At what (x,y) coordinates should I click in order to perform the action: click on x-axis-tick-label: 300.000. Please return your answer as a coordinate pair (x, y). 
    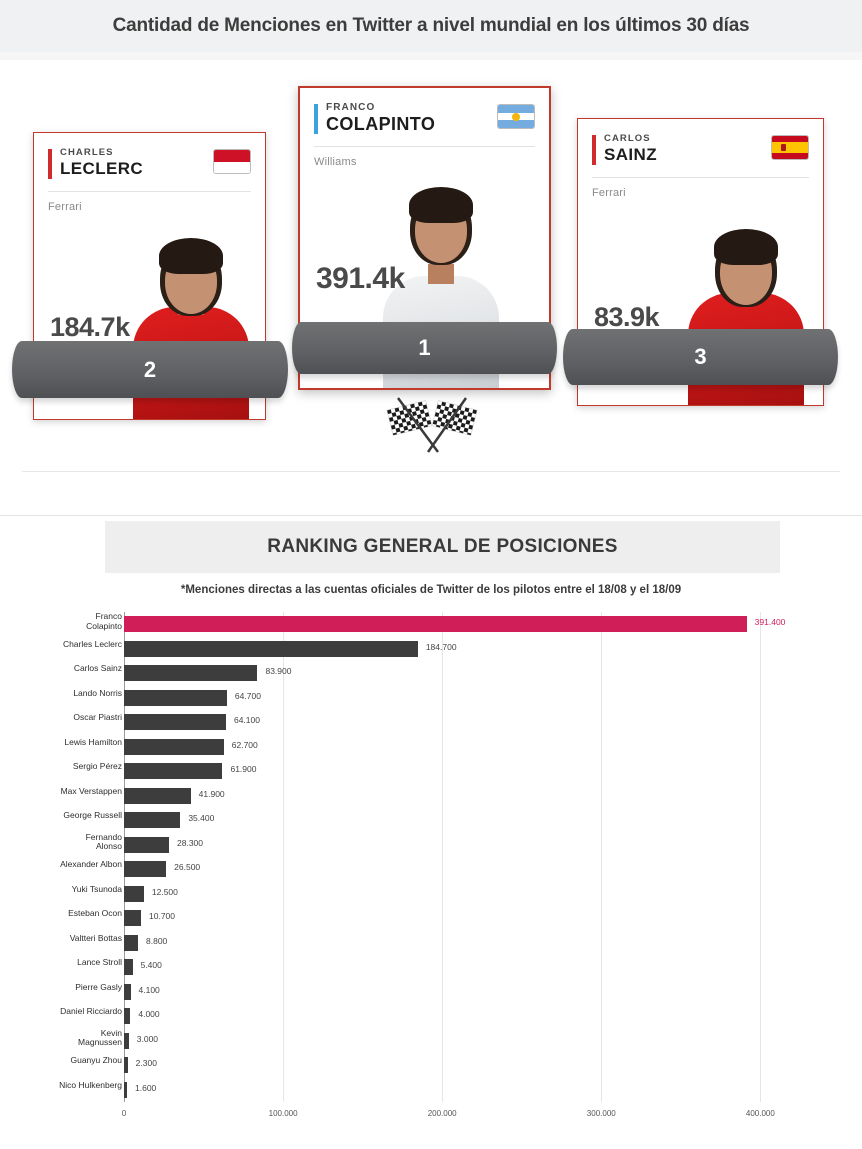
    Looking at the image, I should click on (601, 1113).